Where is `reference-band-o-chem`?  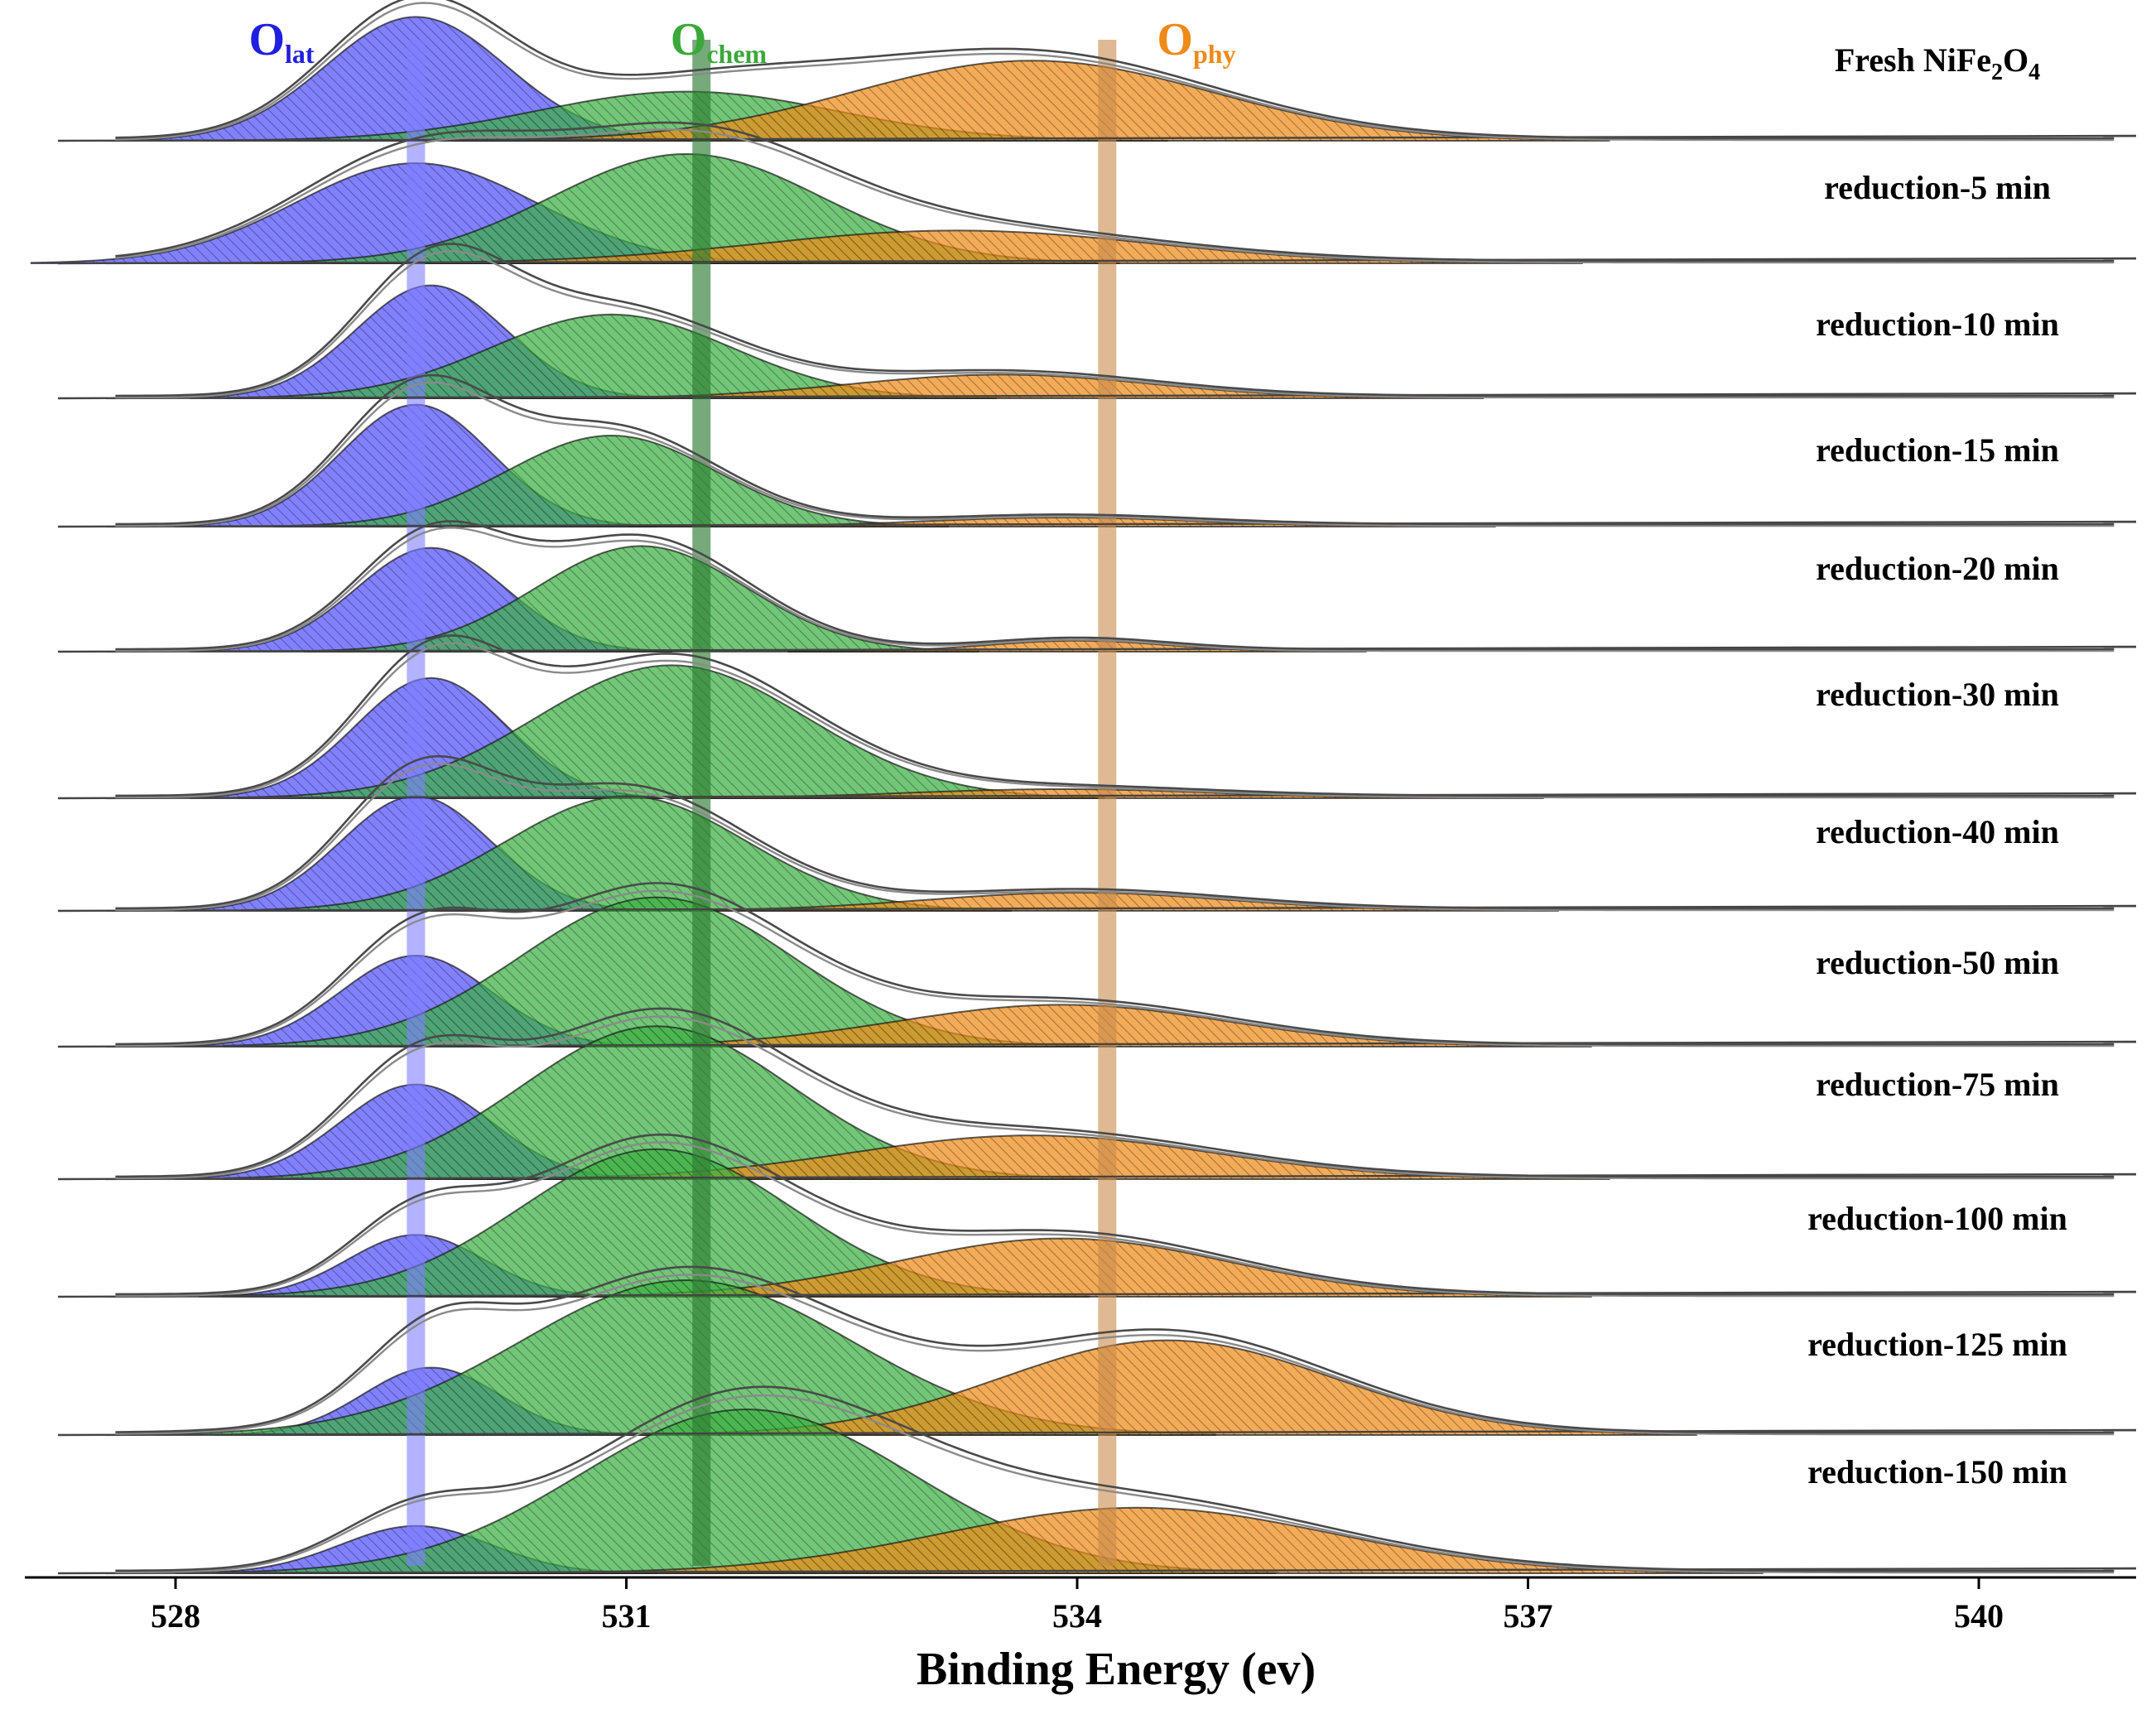 reference-band-o-chem is located at coordinates (701, 803).